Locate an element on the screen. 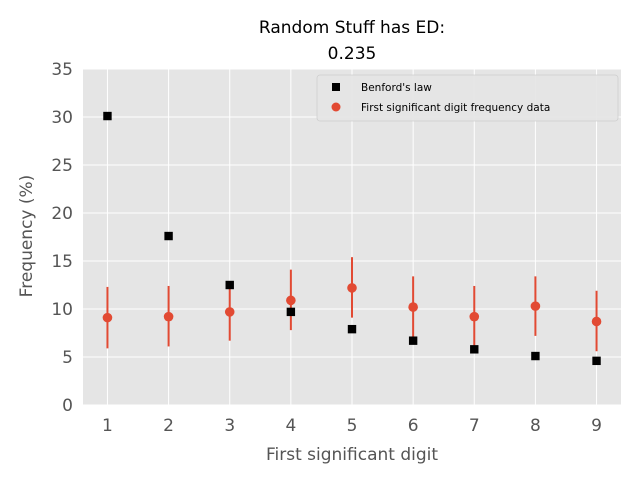 Image resolution: width=640 pixels, height=480 pixels. y-tick-label: 0 is located at coordinates (67, 406).